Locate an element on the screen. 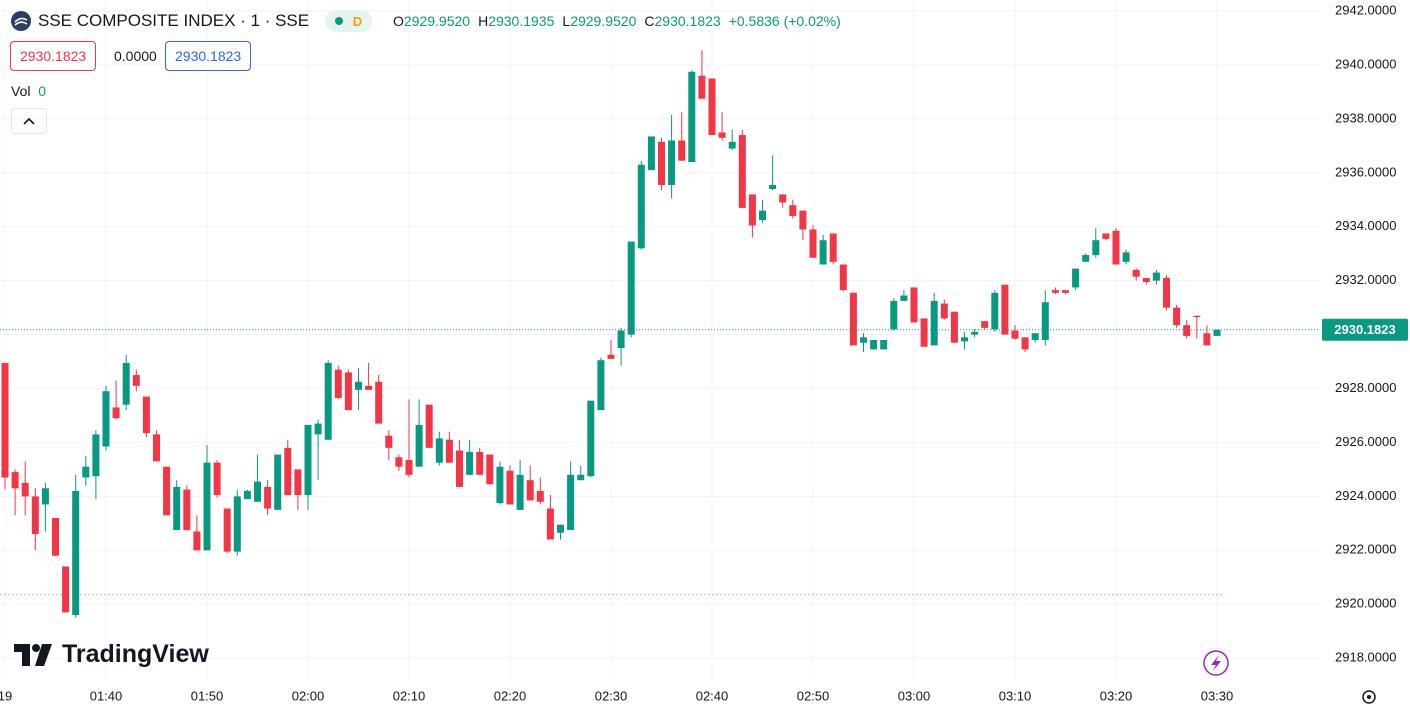  ohlc-value: 2930.1823 is located at coordinates (687, 21).